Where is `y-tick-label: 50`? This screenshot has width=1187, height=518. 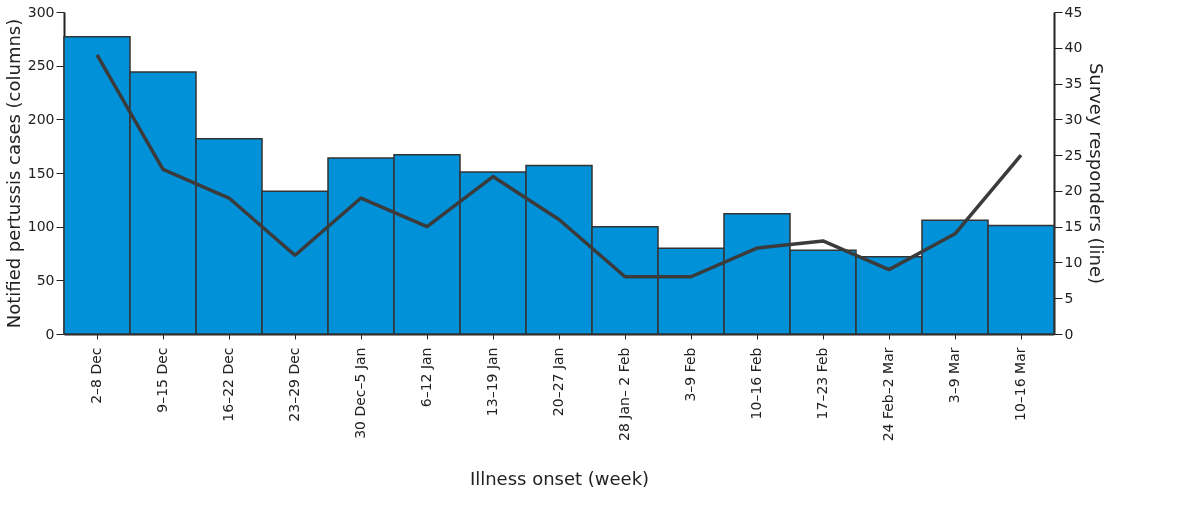
y-tick-label: 50 is located at coordinates (45, 279).